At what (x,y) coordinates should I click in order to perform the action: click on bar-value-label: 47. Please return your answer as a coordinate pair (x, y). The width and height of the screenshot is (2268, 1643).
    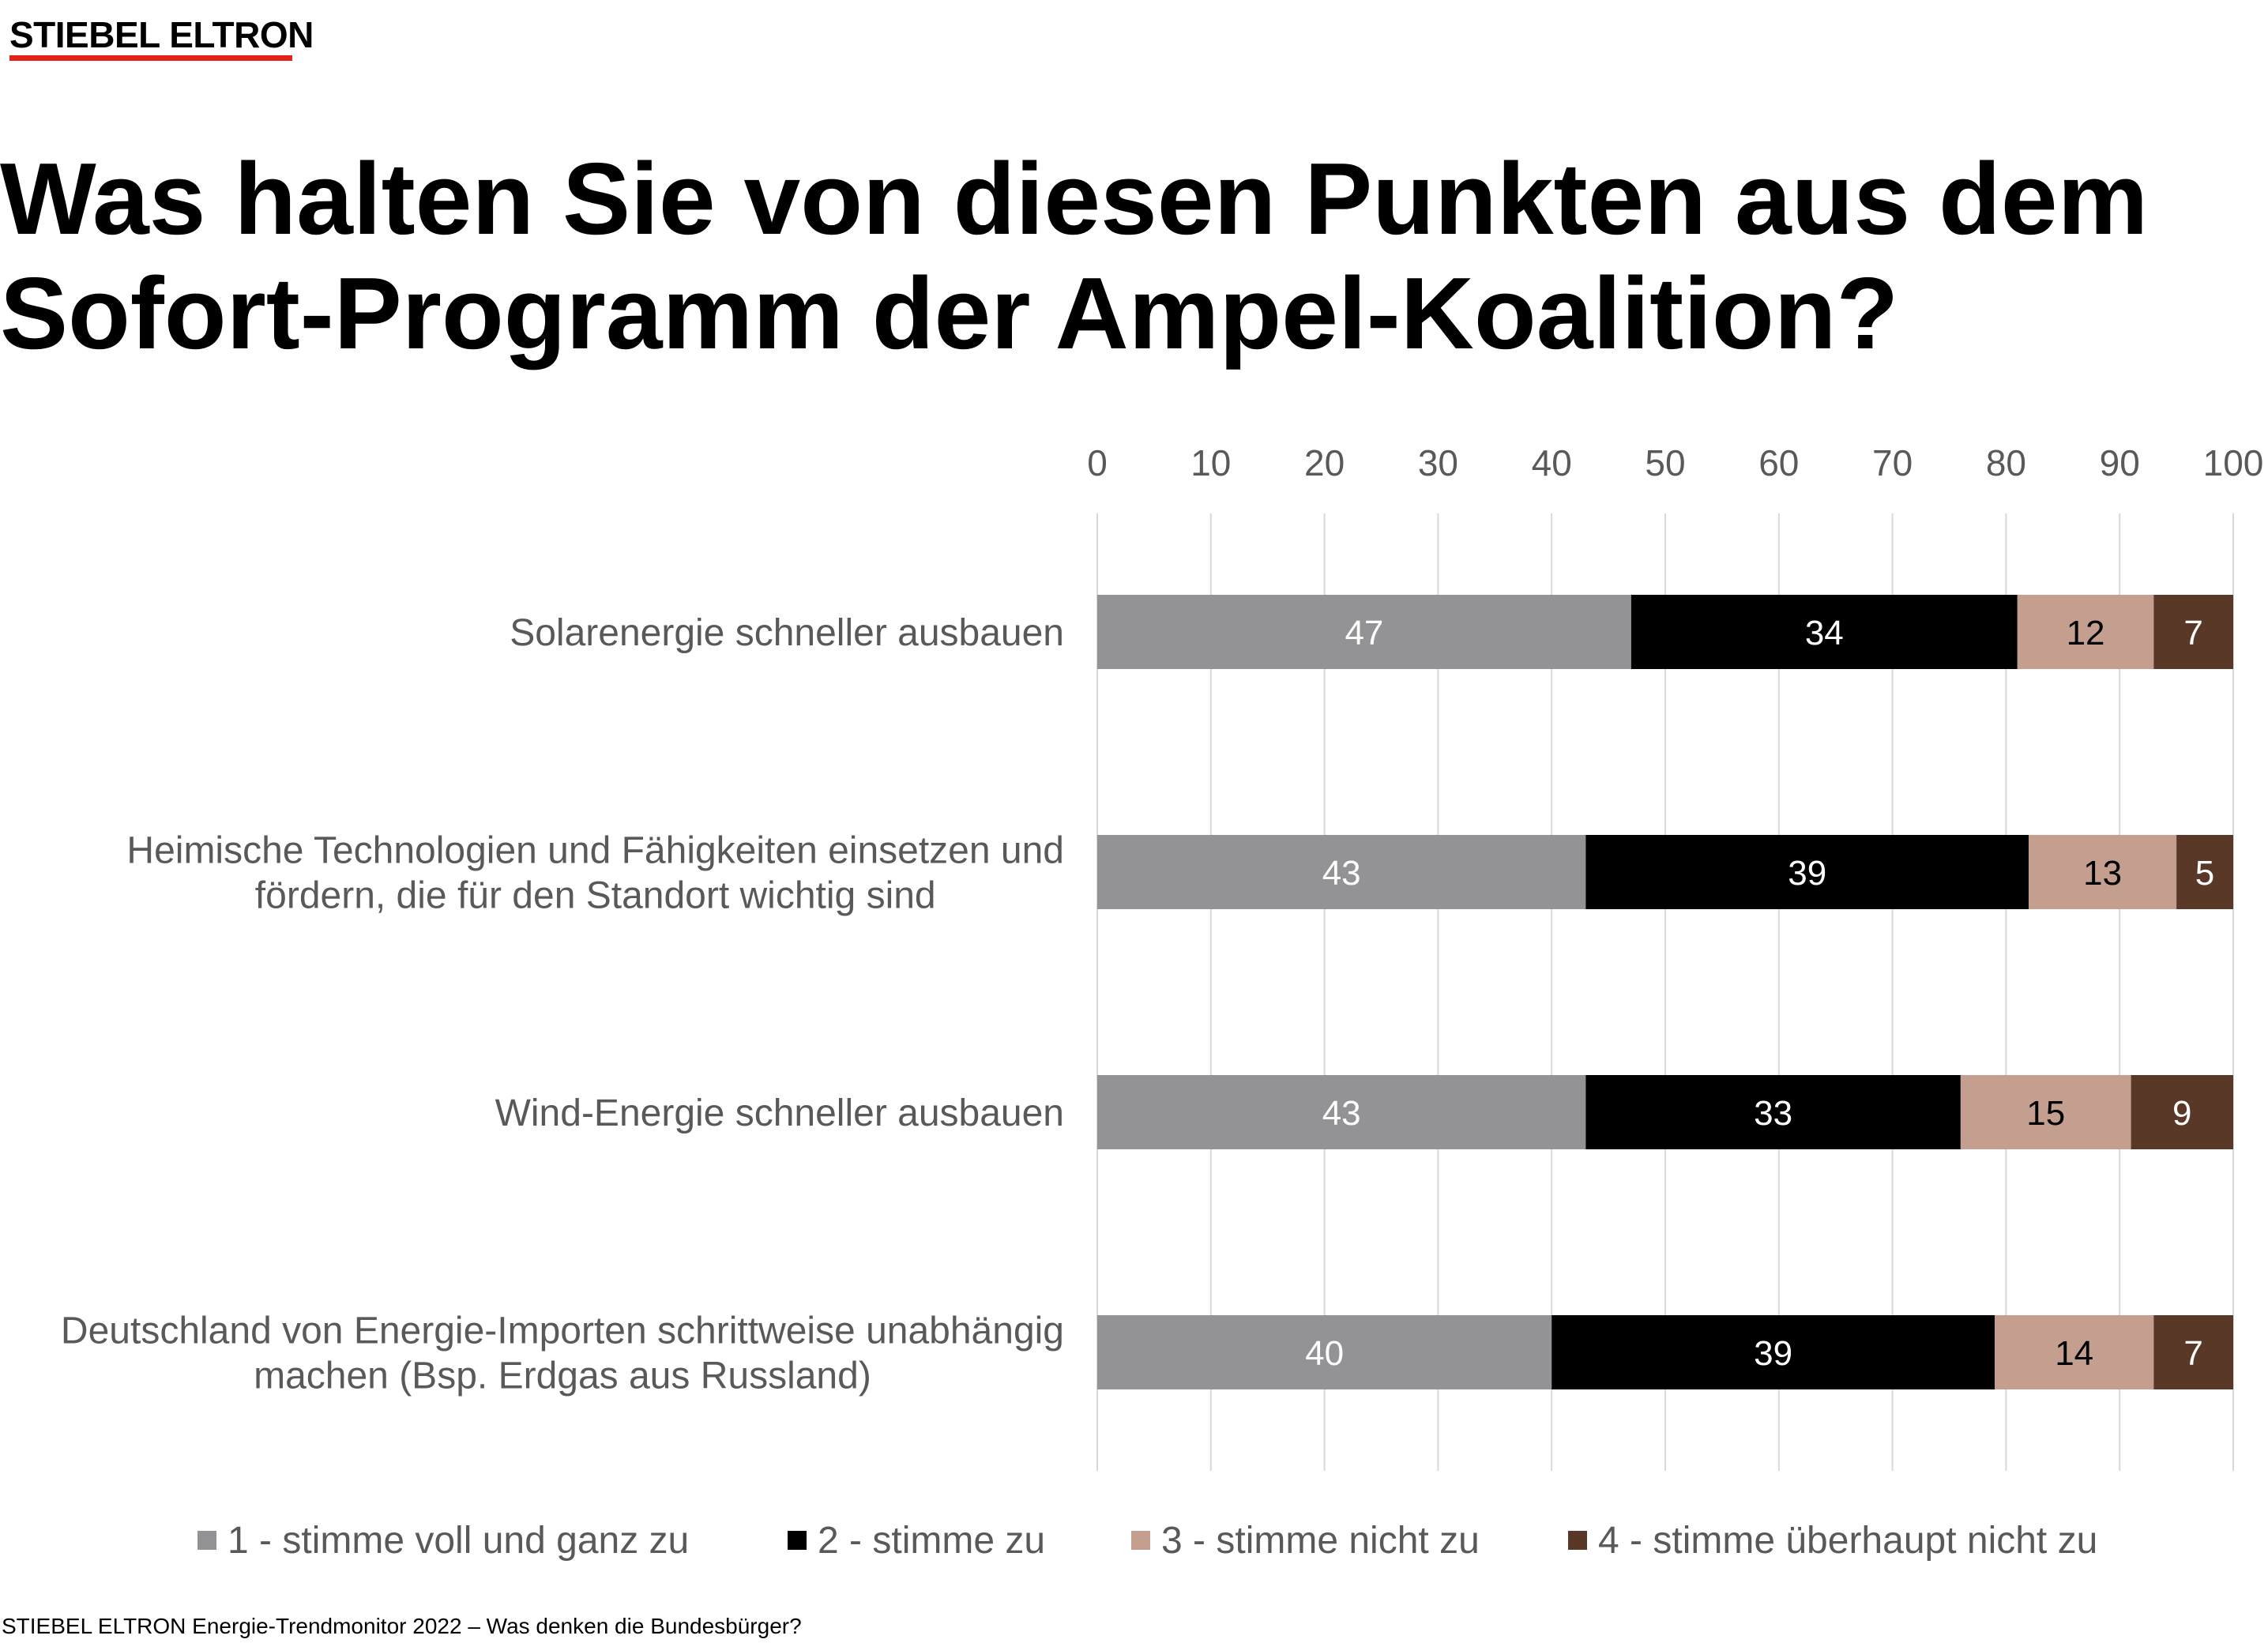
    Looking at the image, I should click on (1364, 633).